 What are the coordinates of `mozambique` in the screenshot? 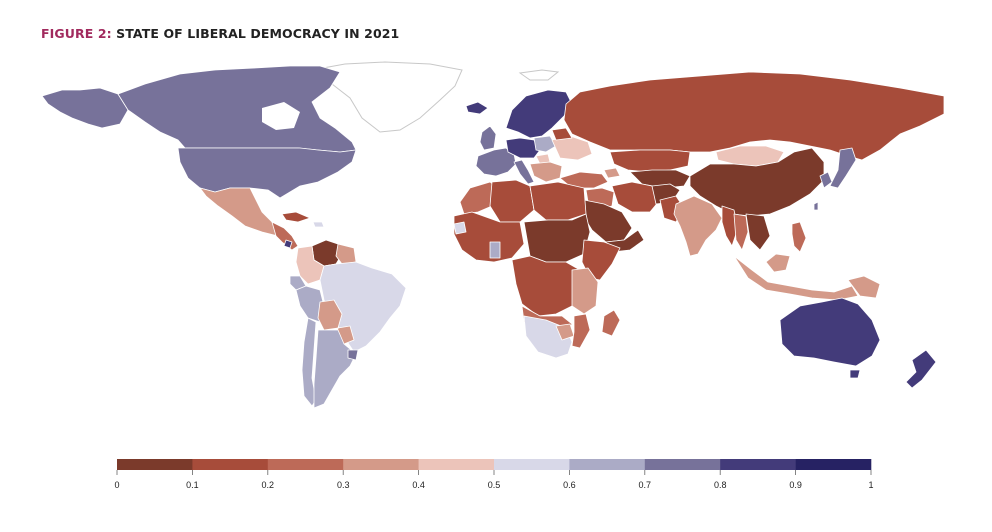 It's located at (581, 331).